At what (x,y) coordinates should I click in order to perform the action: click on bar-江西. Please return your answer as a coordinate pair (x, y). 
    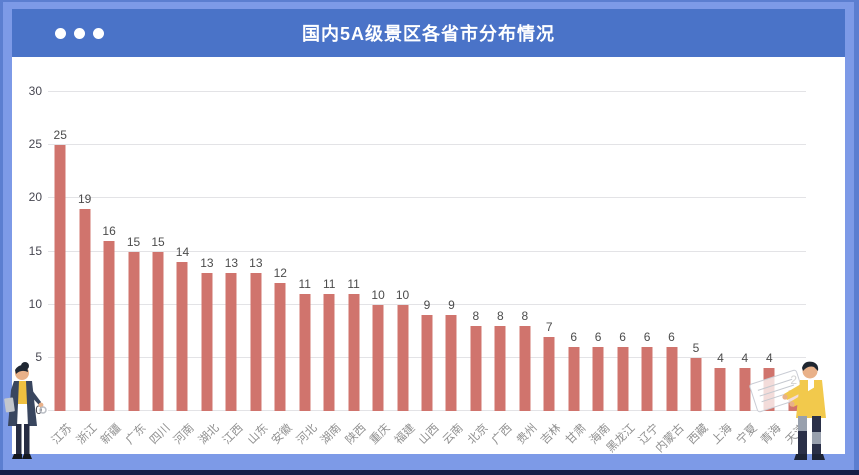
    Looking at the image, I should click on (231, 341).